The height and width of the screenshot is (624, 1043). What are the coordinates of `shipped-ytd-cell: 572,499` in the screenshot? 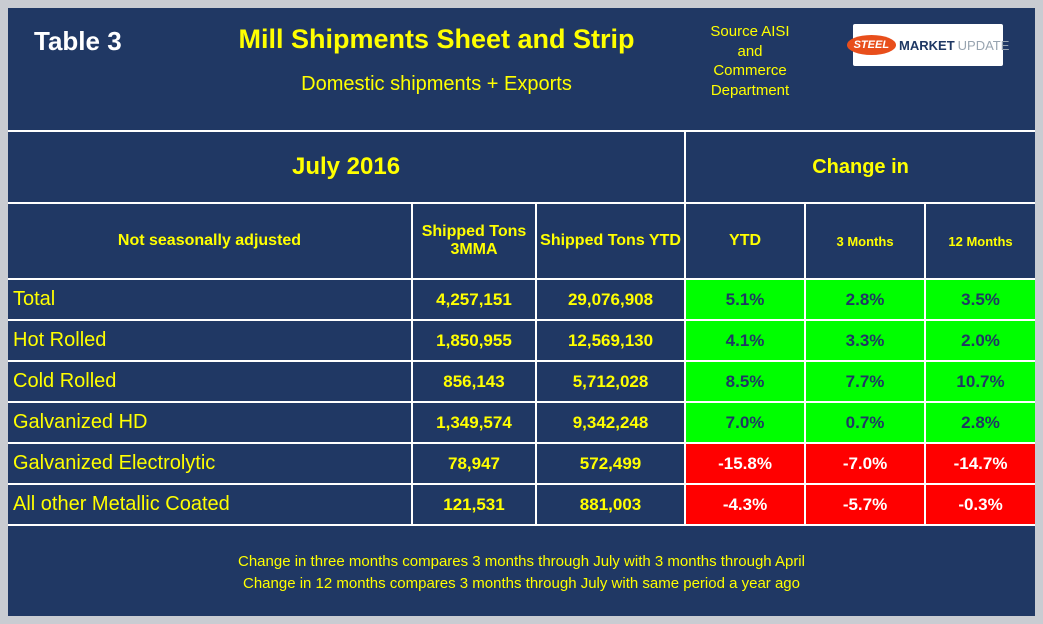 It's located at (610, 463).